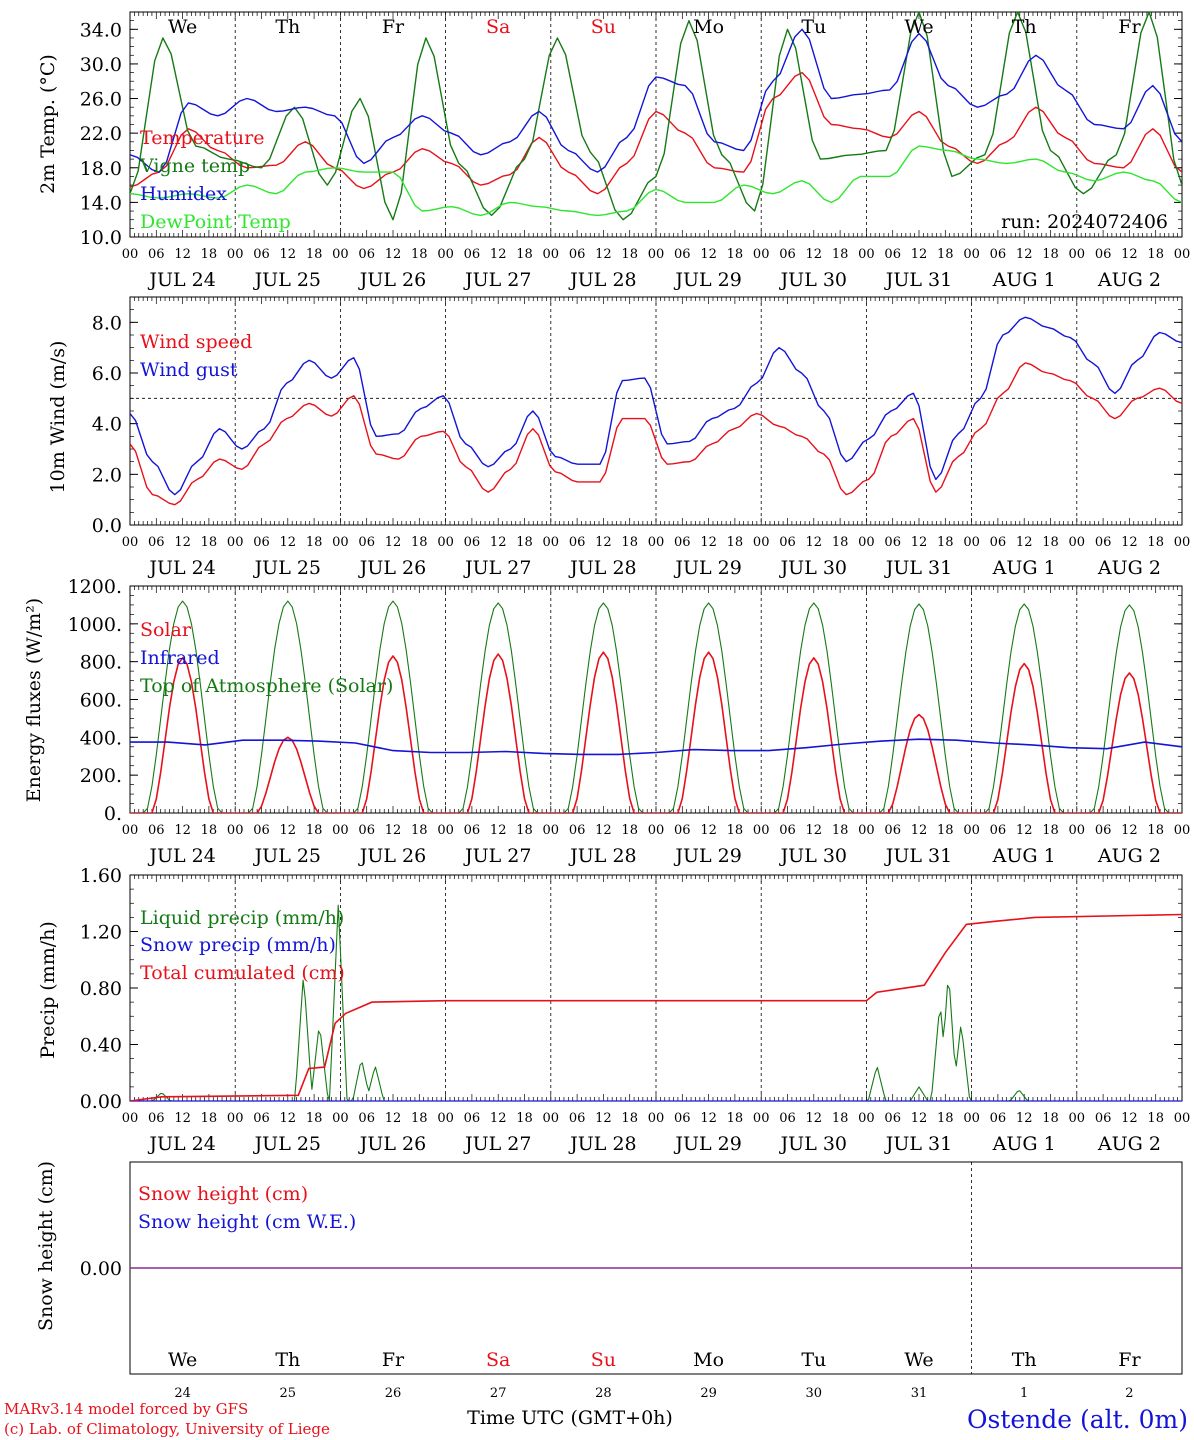 This screenshot has width=1194, height=1440. Describe the element at coordinates (498, 27) in the screenshot. I see `weekday-header-label: Sa` at that location.